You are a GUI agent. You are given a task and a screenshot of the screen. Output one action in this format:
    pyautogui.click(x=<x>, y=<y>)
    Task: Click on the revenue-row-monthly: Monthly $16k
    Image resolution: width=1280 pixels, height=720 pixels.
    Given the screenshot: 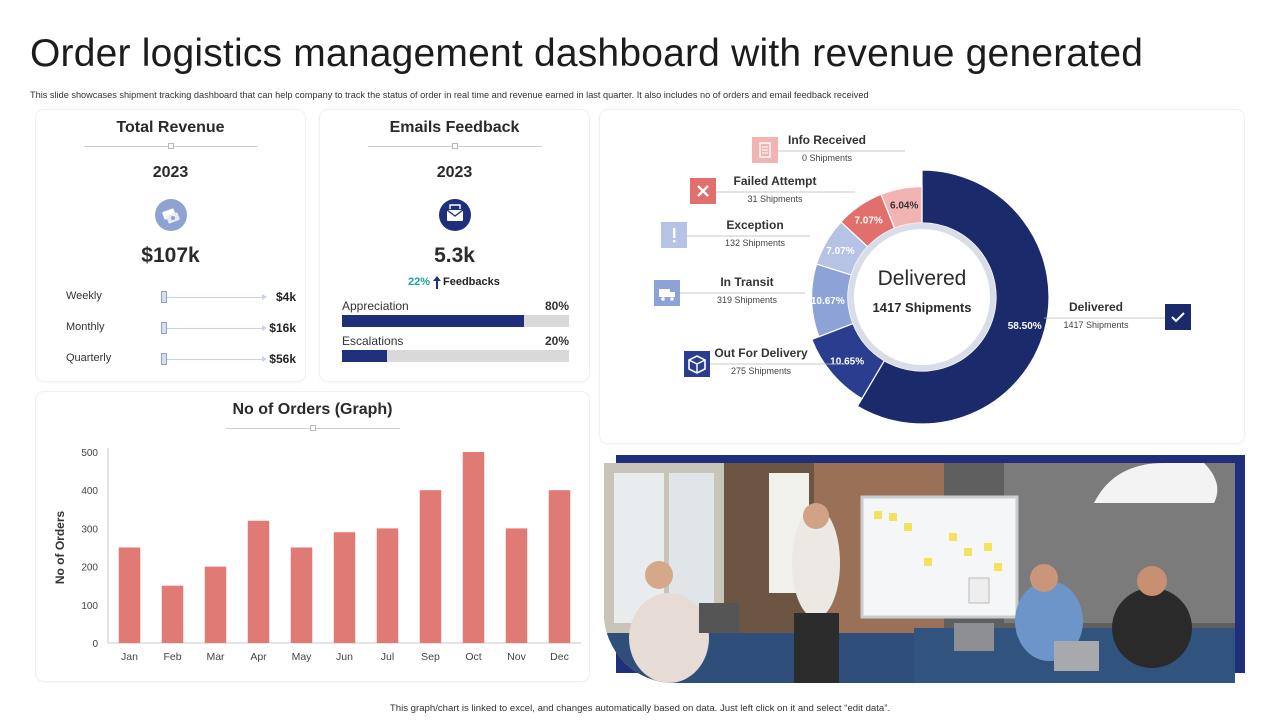 What is the action you would take?
    pyautogui.click(x=181, y=328)
    